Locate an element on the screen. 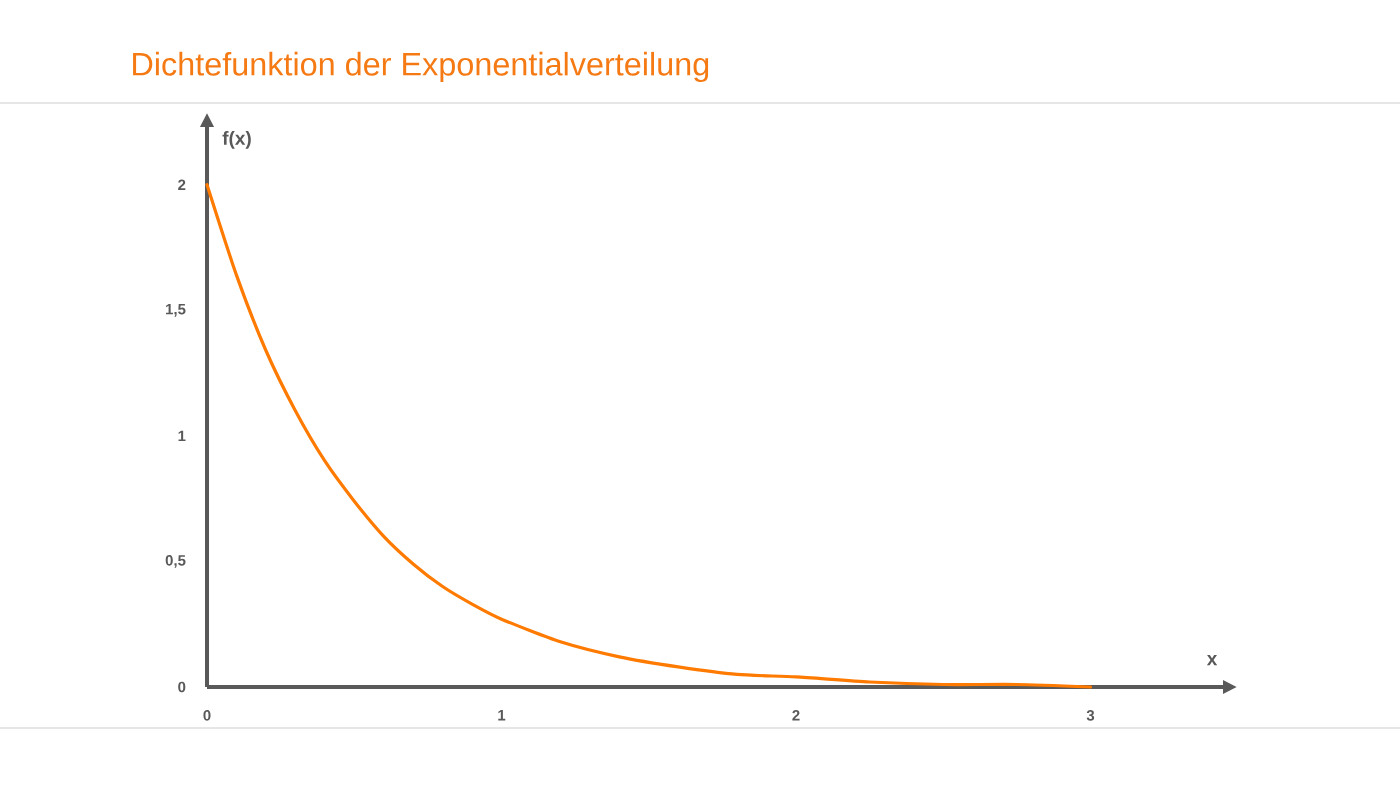 The width and height of the screenshot is (1400, 787). x-tick-label: 2 is located at coordinates (796, 715).